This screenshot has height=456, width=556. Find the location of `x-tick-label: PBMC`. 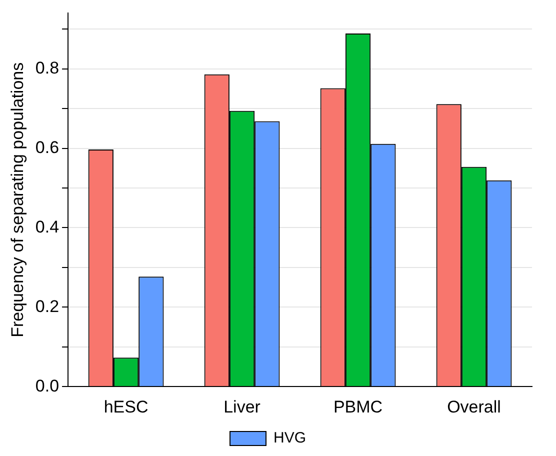

x-tick-label: PBMC is located at coordinates (358, 406).